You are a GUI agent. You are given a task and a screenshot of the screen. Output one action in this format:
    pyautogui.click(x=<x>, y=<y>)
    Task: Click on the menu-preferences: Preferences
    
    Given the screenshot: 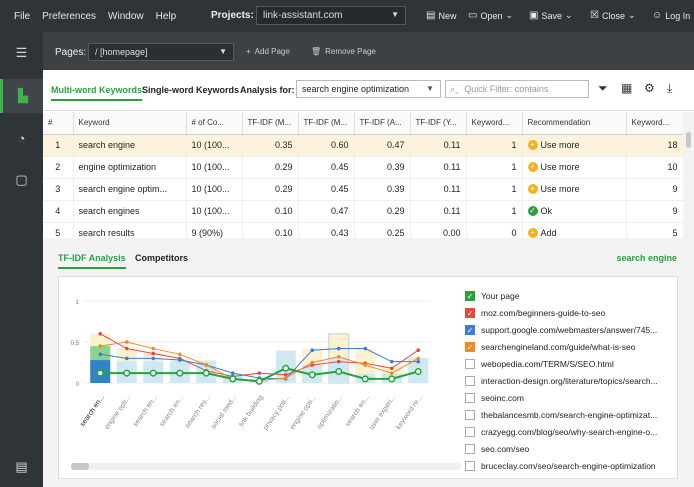 What is the action you would take?
    pyautogui.click(x=69, y=16)
    